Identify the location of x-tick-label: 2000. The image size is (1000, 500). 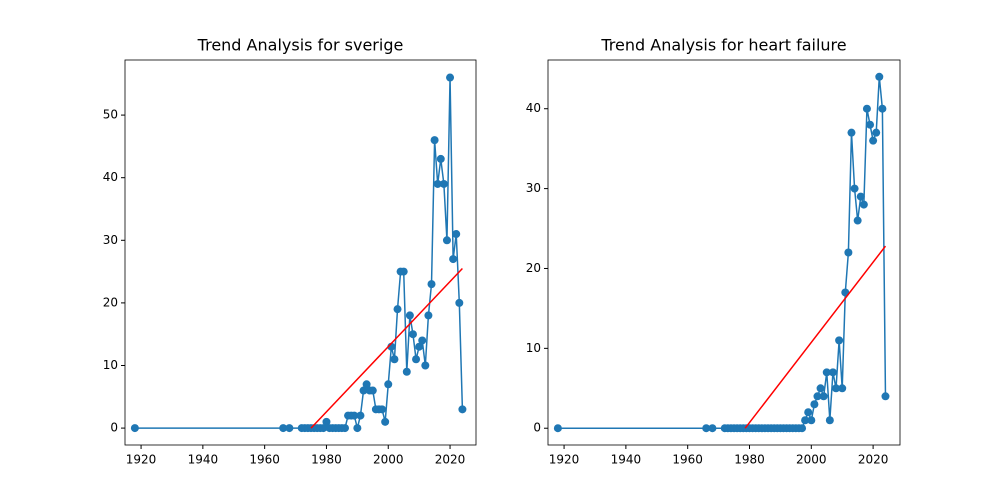
(388, 460).